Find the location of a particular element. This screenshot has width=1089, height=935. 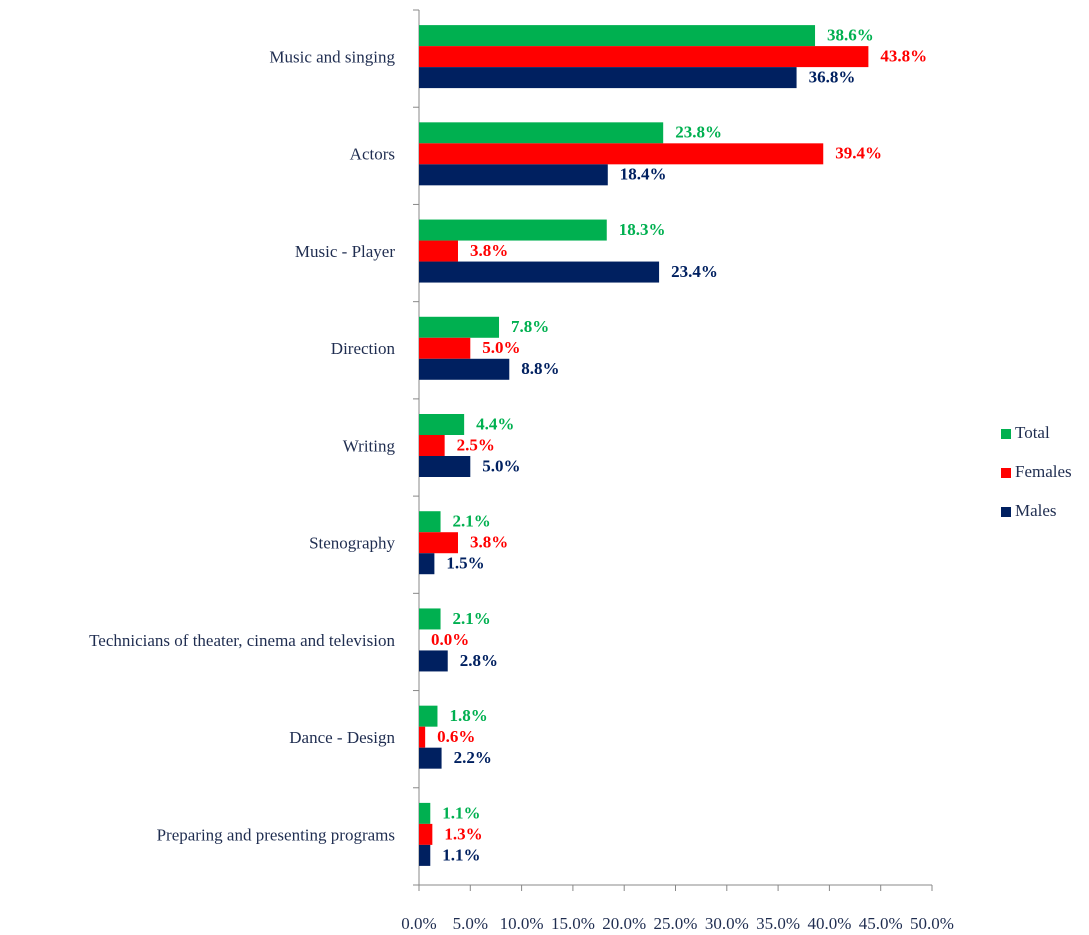

category-label: Stenography is located at coordinates (352, 543).